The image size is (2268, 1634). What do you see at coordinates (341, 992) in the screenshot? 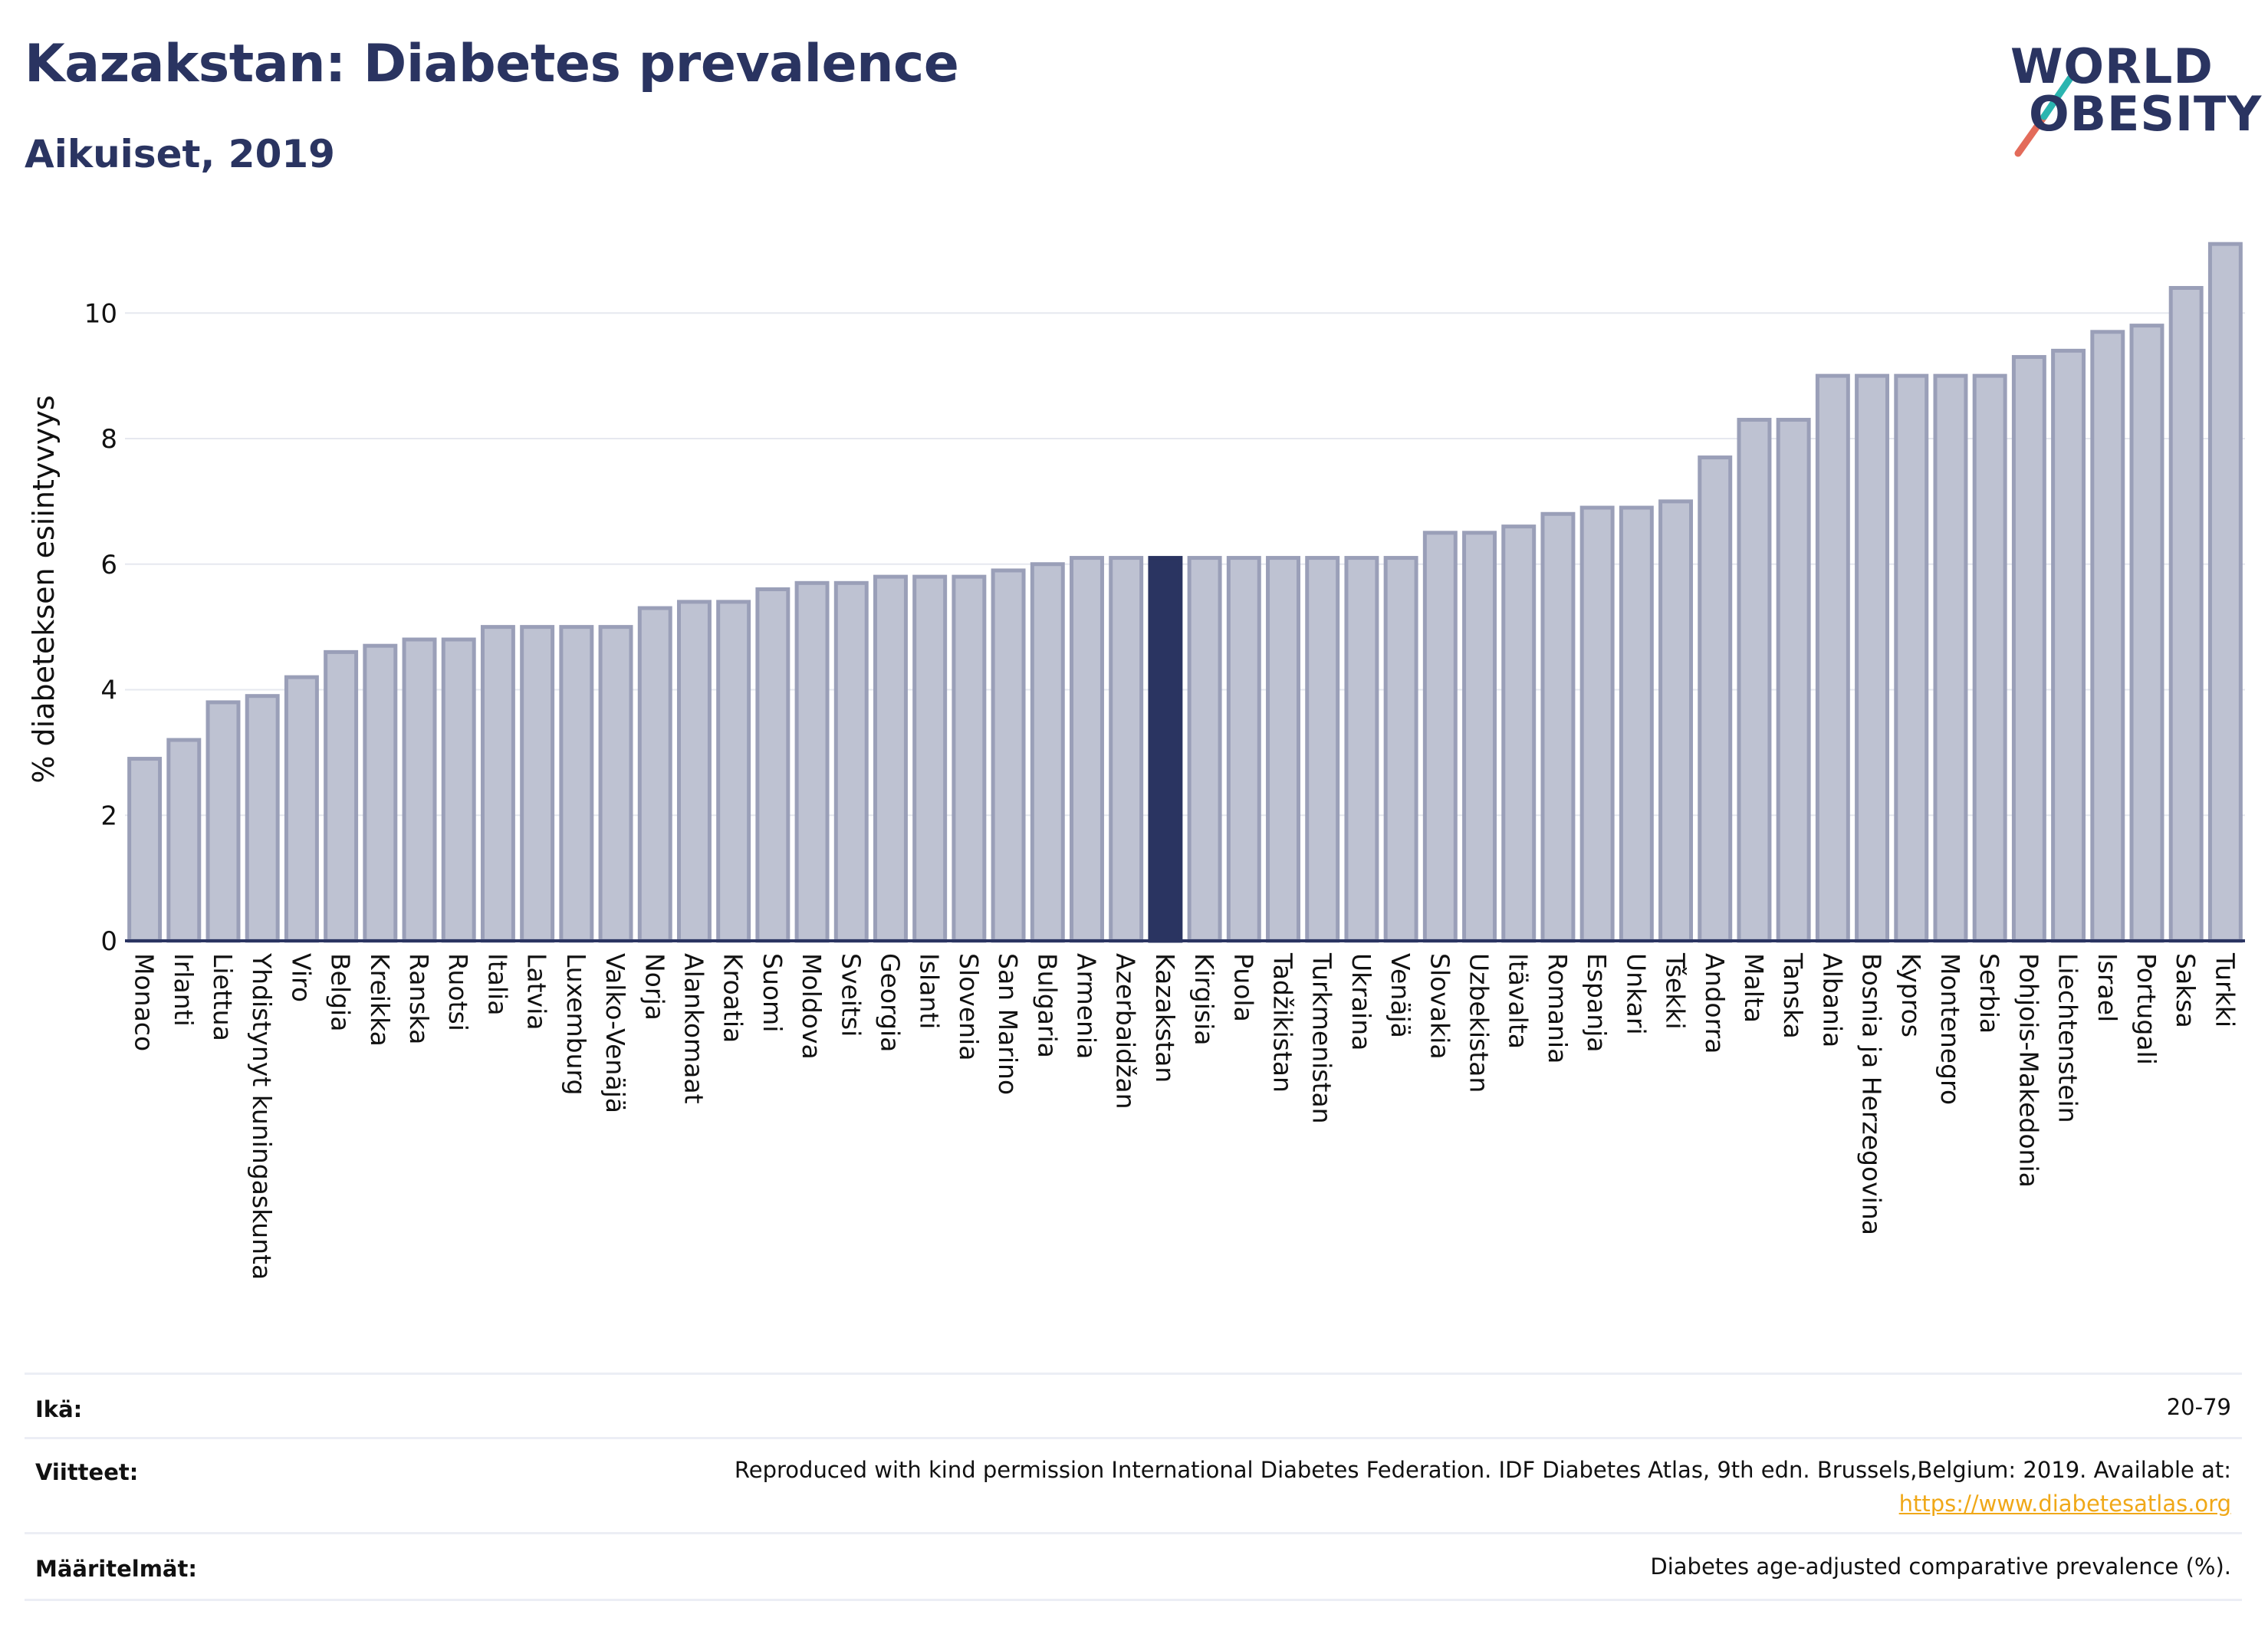
I see `x-tick-label: Belgia` at bounding box center [341, 992].